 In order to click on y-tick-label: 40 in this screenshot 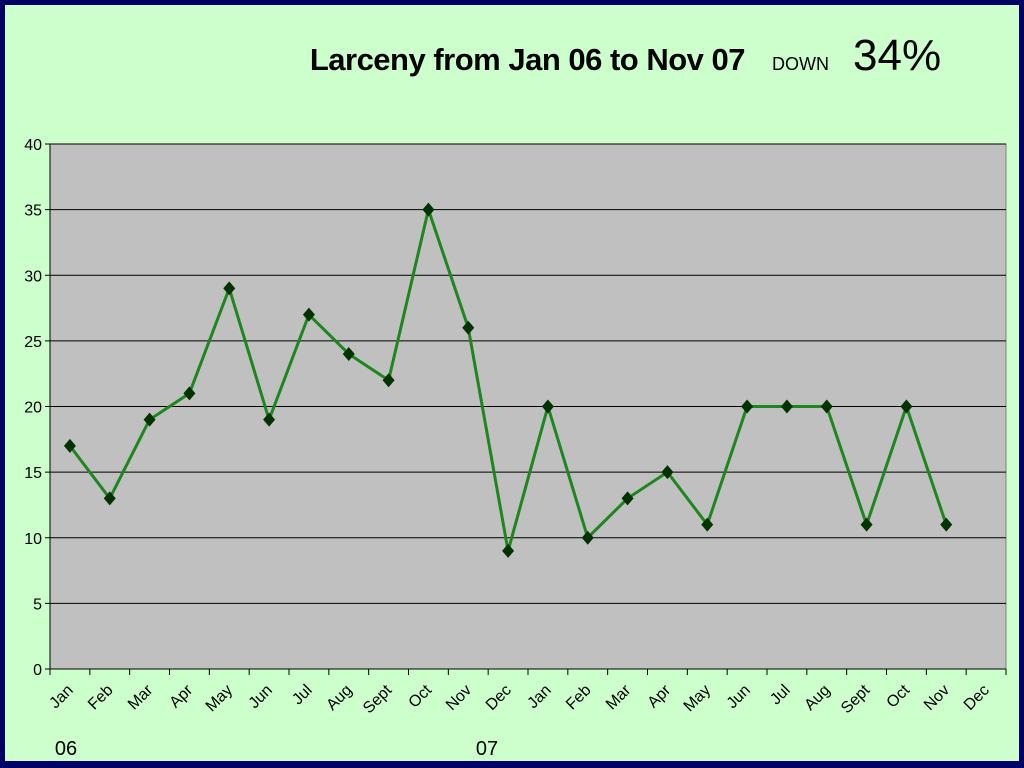, I will do `click(33, 145)`.